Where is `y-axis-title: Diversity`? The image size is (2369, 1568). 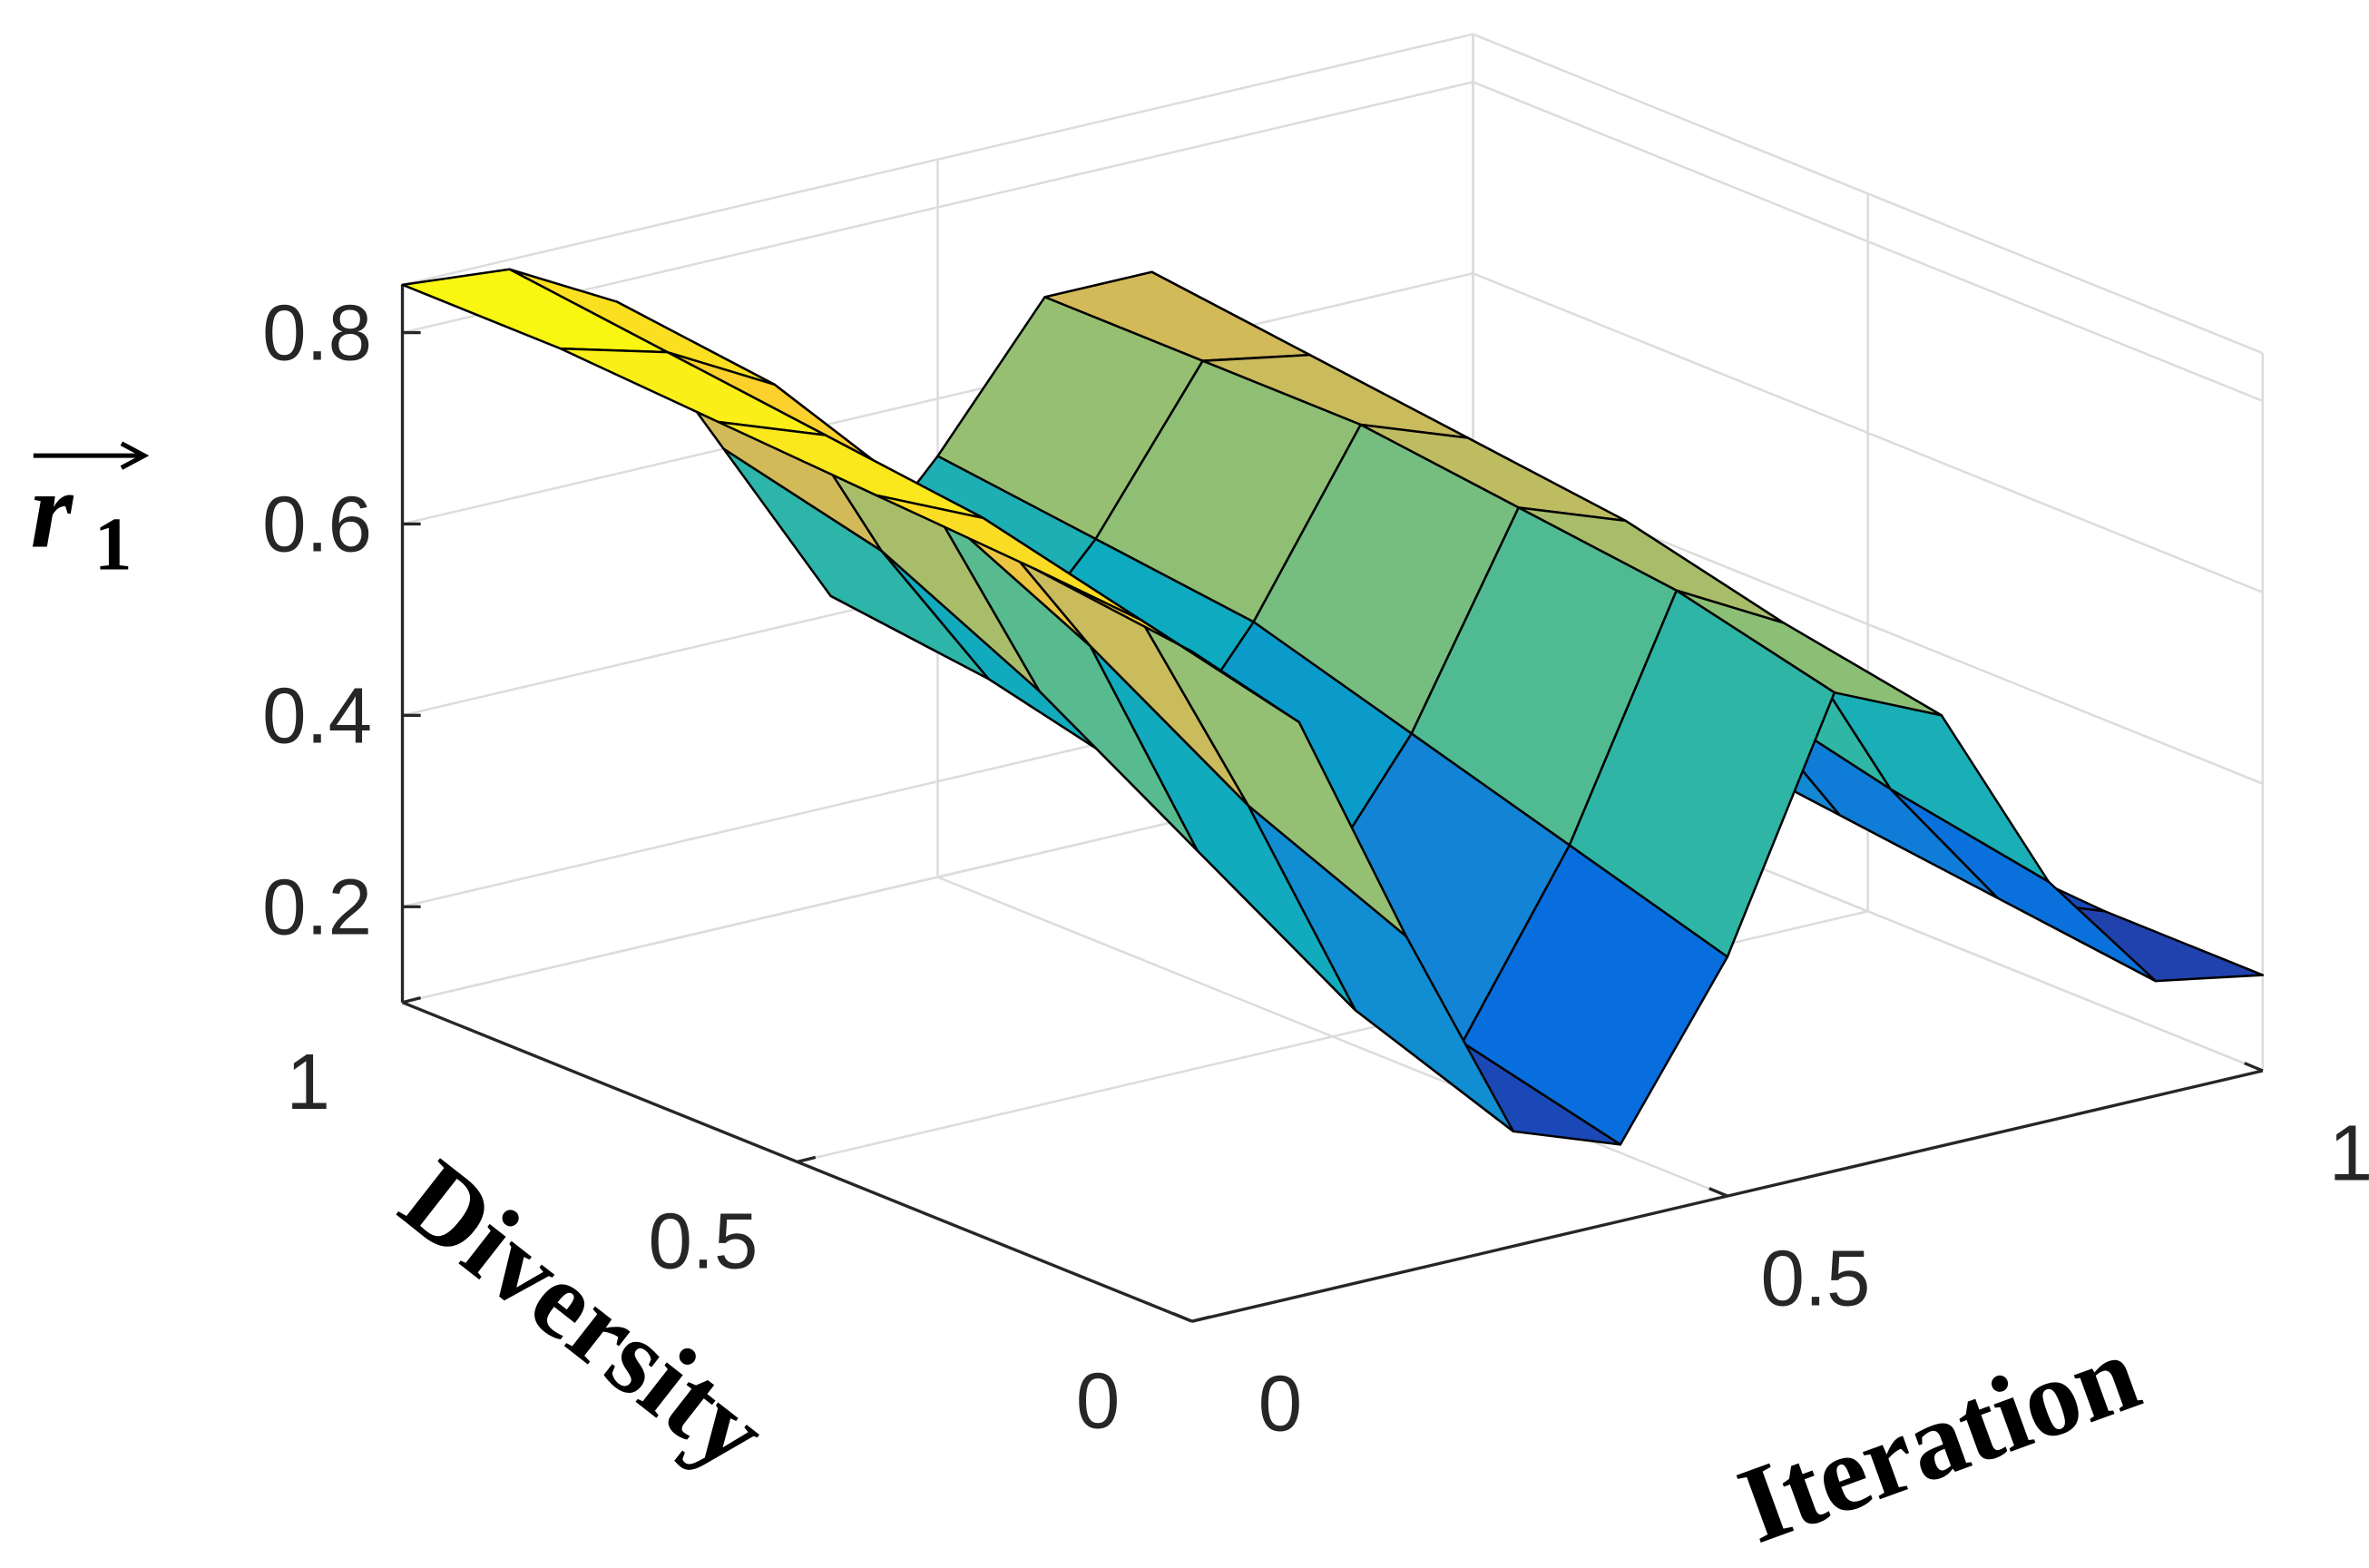
y-axis-title: Diversity is located at coordinates (583, 1316).